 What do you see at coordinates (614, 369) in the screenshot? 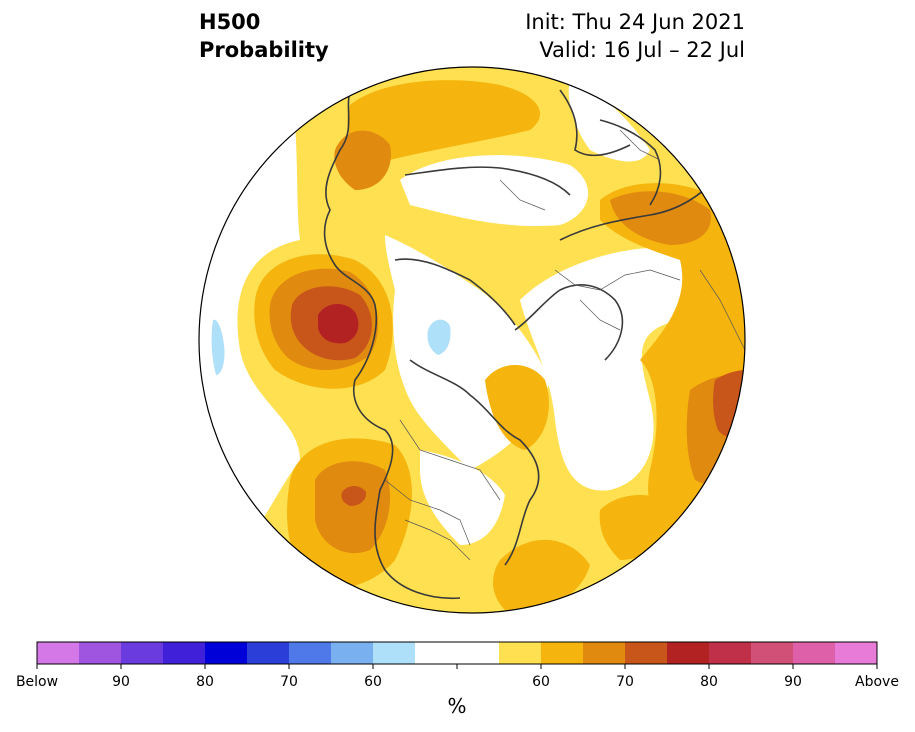
I see `europe-white-area` at bounding box center [614, 369].